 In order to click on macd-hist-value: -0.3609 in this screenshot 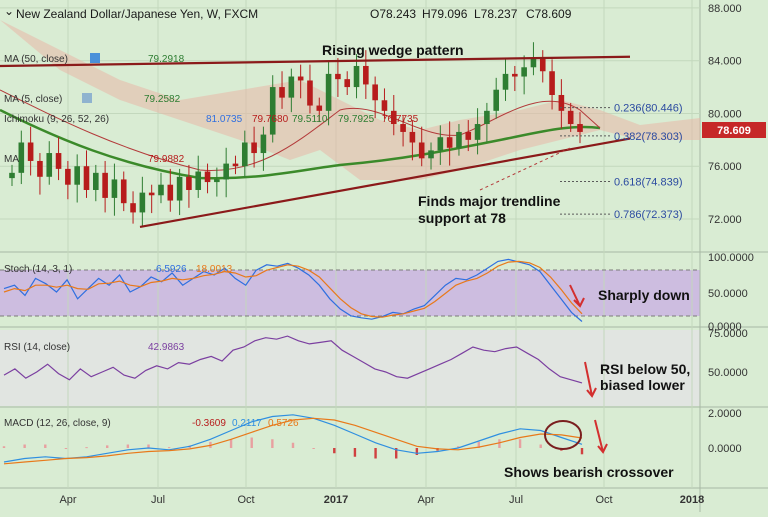, I will do `click(209, 423)`.